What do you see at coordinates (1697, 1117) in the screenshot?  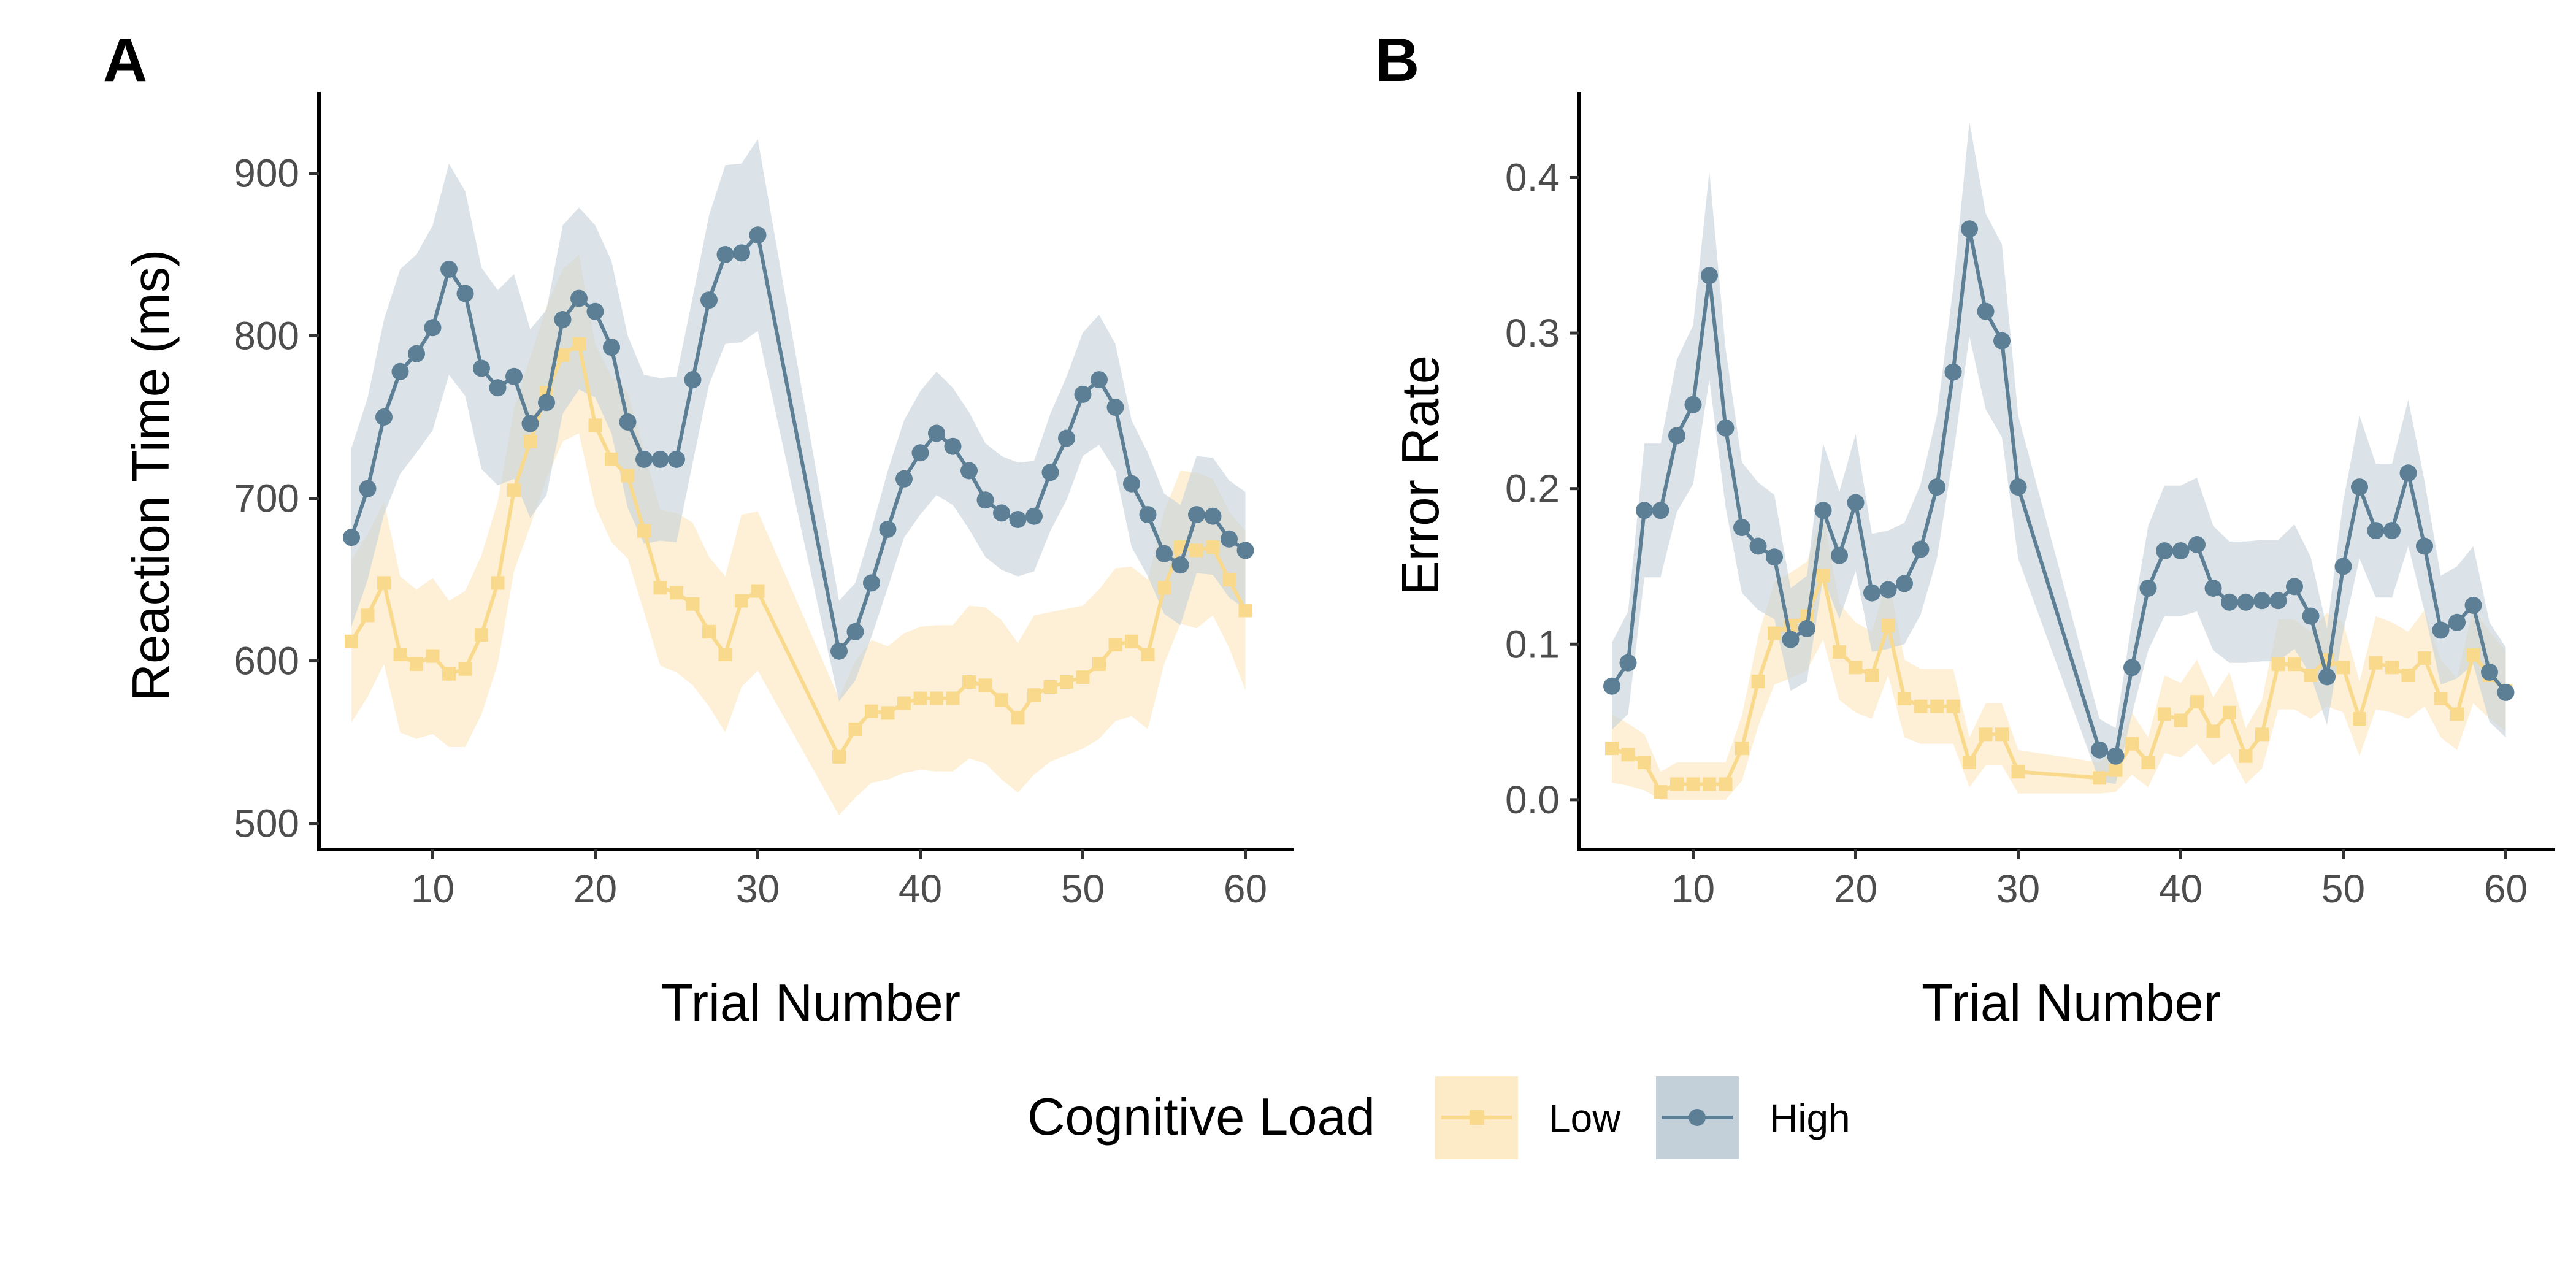 I see `legend-key-high` at bounding box center [1697, 1117].